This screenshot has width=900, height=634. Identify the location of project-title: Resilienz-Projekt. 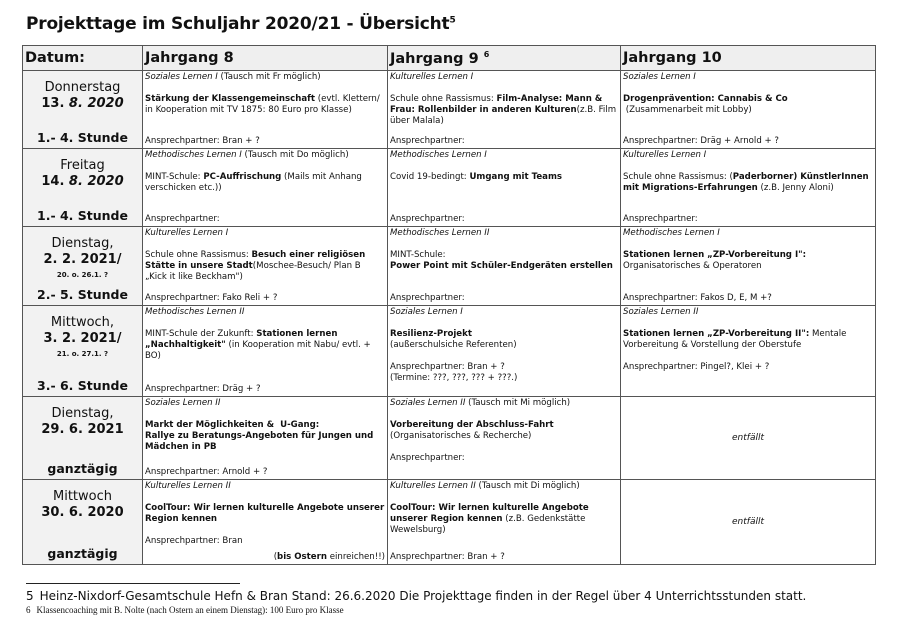
(431, 334).